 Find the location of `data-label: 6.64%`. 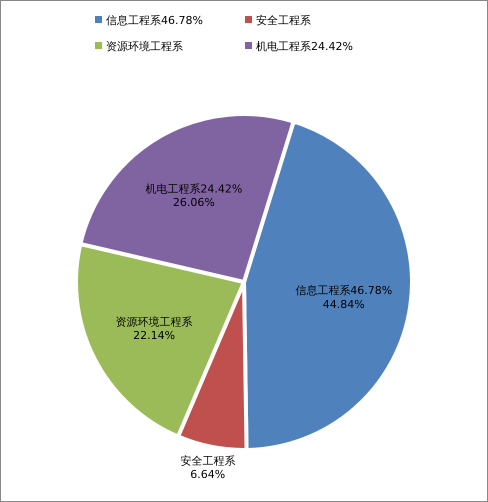

data-label: 6.64% is located at coordinates (208, 475).